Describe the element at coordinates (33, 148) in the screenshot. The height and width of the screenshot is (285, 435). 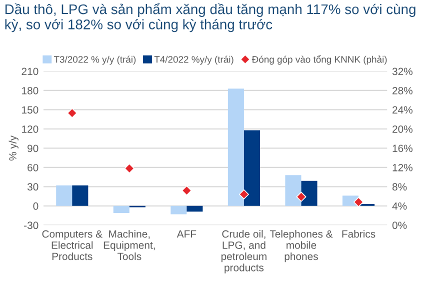
I see `y-tick-label: 90` at that location.